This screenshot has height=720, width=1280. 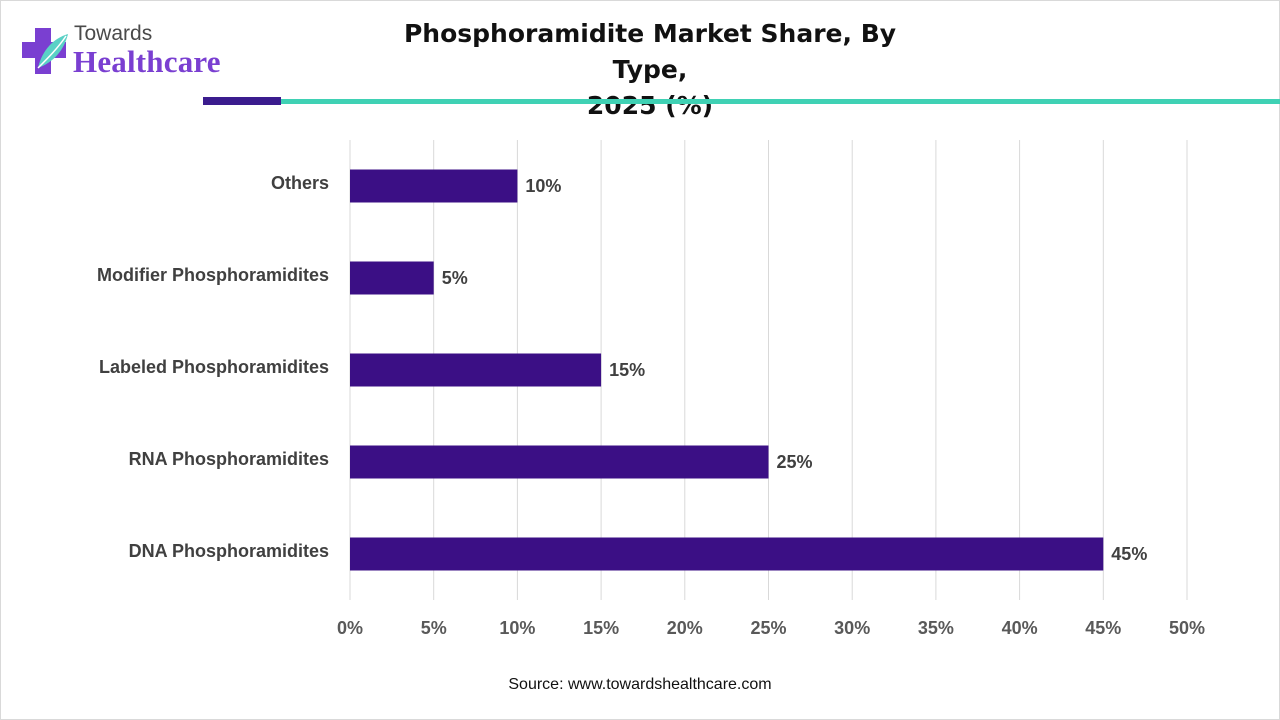 What do you see at coordinates (242, 101) in the screenshot?
I see `header-accent-bar` at bounding box center [242, 101].